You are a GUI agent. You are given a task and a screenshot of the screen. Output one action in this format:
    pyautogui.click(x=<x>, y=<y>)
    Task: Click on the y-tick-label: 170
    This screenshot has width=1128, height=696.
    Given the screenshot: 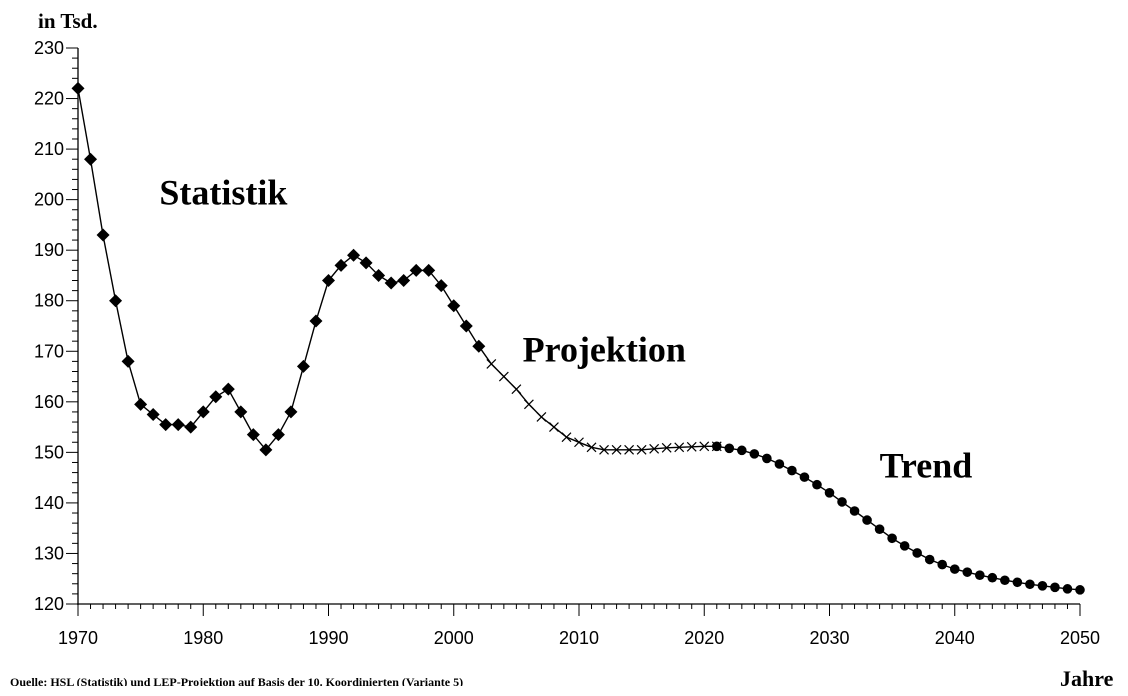 What is the action you would take?
    pyautogui.click(x=49, y=351)
    